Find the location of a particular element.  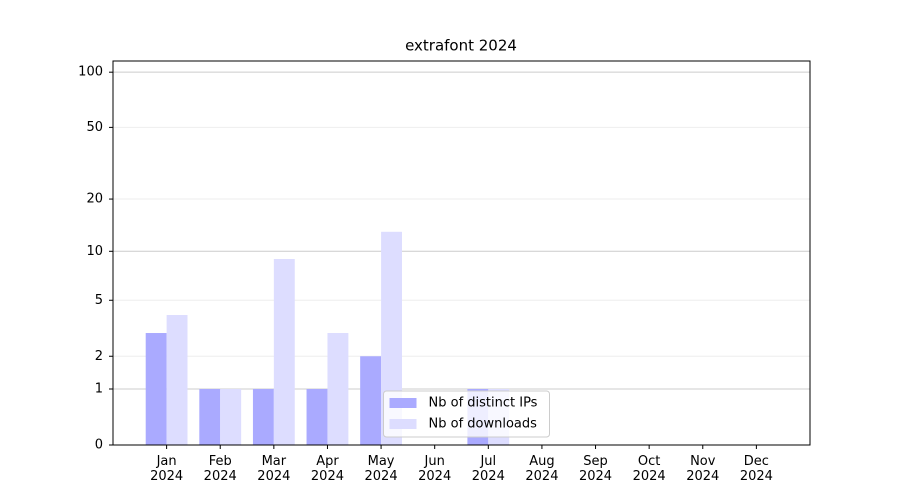

x-tick-label: Jan 2024 is located at coordinates (167, 469).